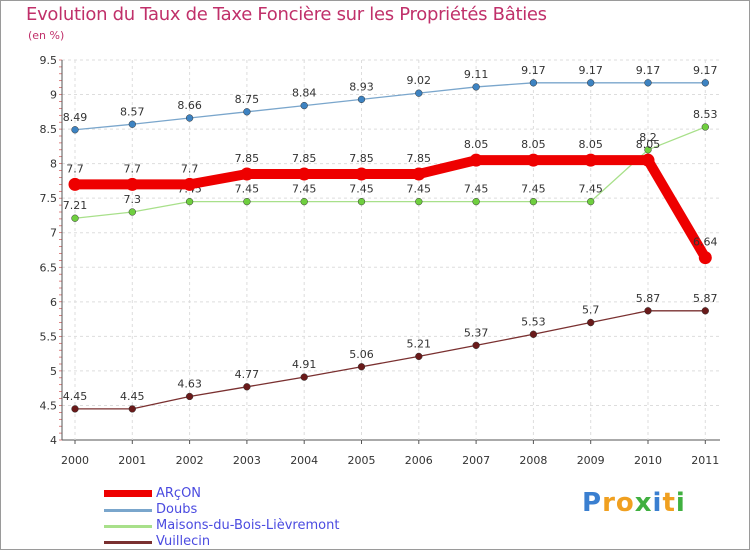 This screenshot has height=550, width=750. I want to click on y-tick-label: 6.5, so click(49, 267).